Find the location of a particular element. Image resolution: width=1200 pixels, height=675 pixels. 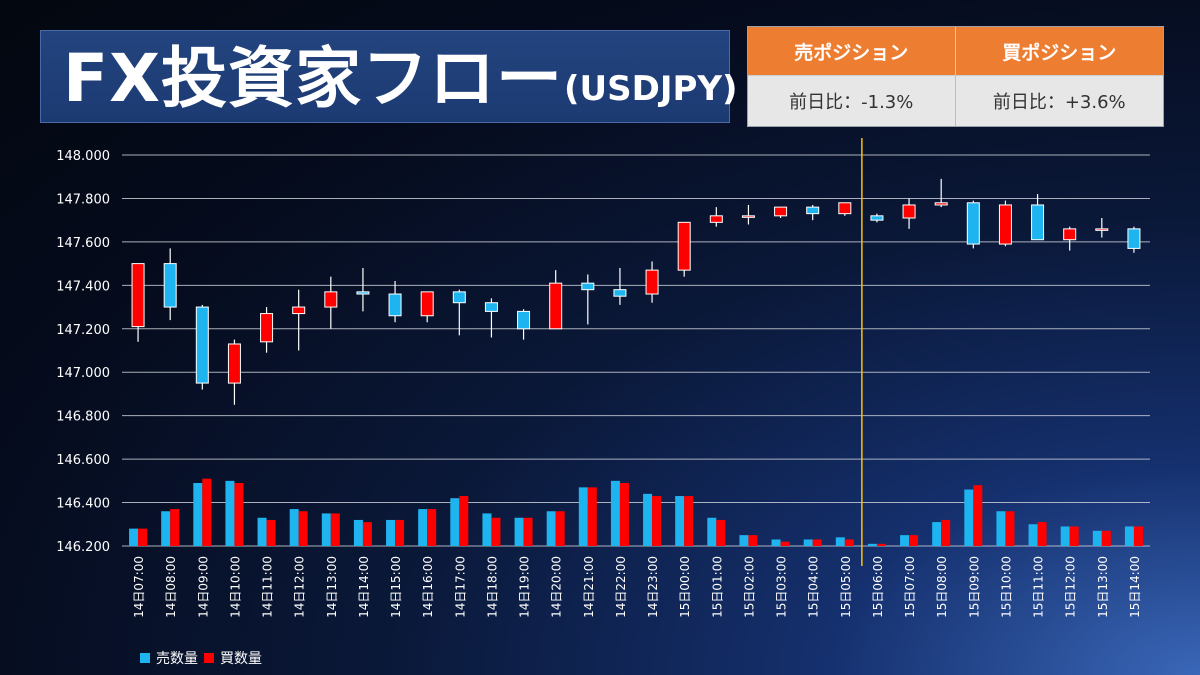

x-tick-label: 14日20:00 is located at coordinates (557, 587).